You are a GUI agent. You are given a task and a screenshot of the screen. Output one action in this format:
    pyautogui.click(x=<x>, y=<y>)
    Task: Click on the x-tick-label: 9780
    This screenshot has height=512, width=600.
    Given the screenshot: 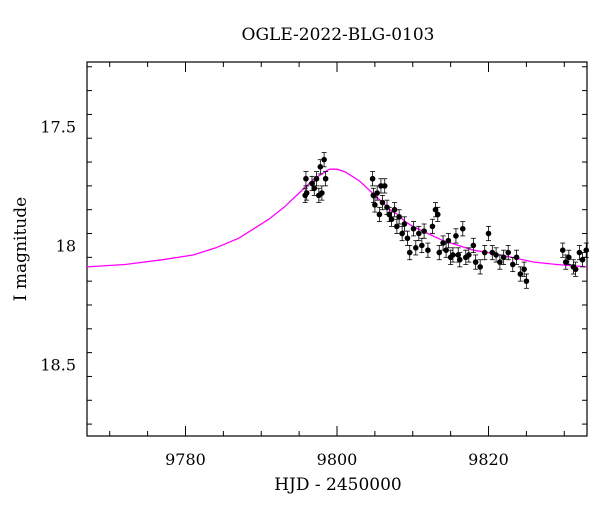 What is the action you would take?
    pyautogui.click(x=185, y=459)
    